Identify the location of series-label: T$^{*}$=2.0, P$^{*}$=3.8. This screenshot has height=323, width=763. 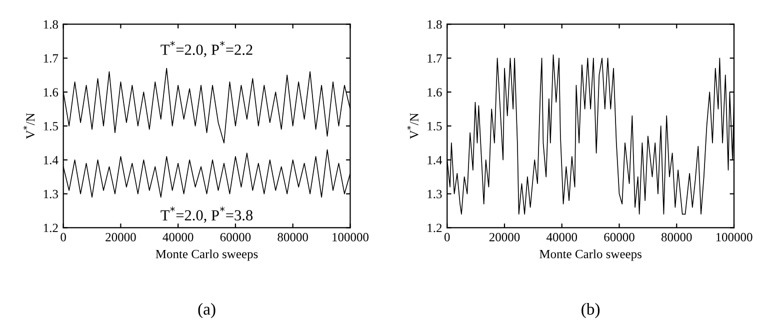
(206, 214).